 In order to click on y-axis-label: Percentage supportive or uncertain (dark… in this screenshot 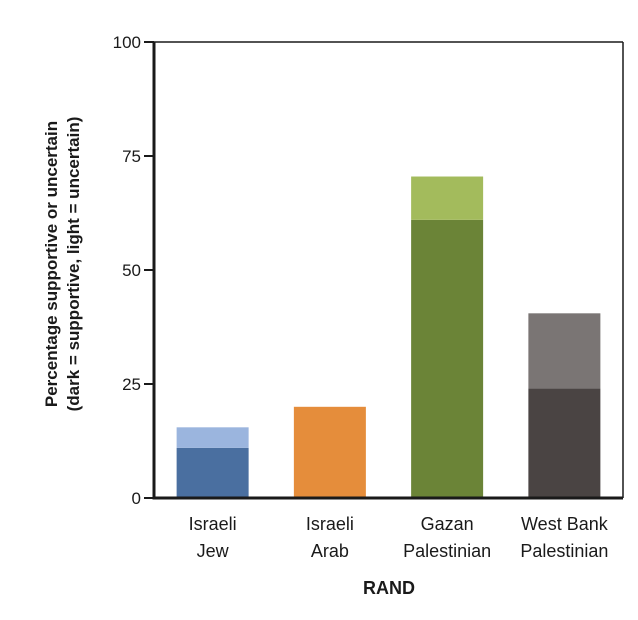, I will do `click(62, 264)`.